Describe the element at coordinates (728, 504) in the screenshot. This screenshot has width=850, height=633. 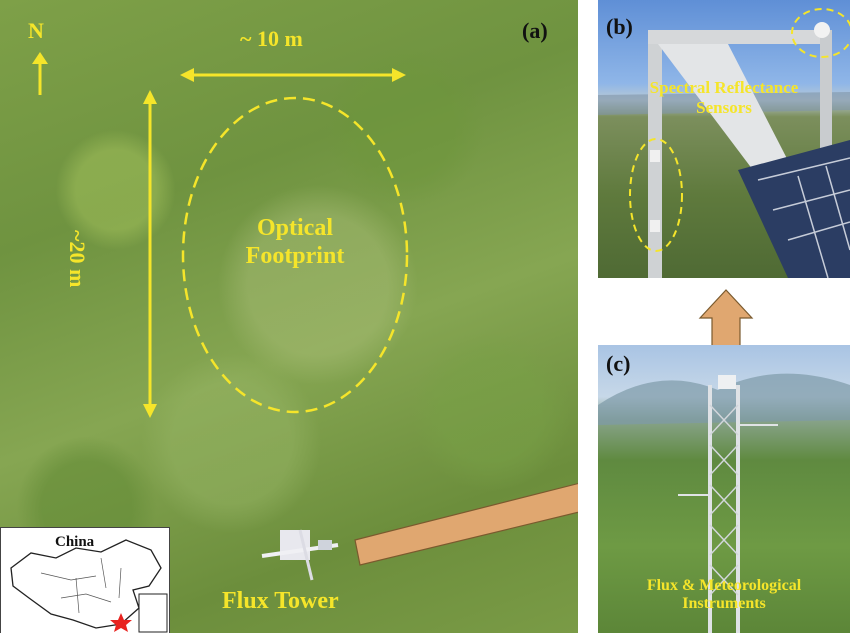
I see `tower-structure` at that location.